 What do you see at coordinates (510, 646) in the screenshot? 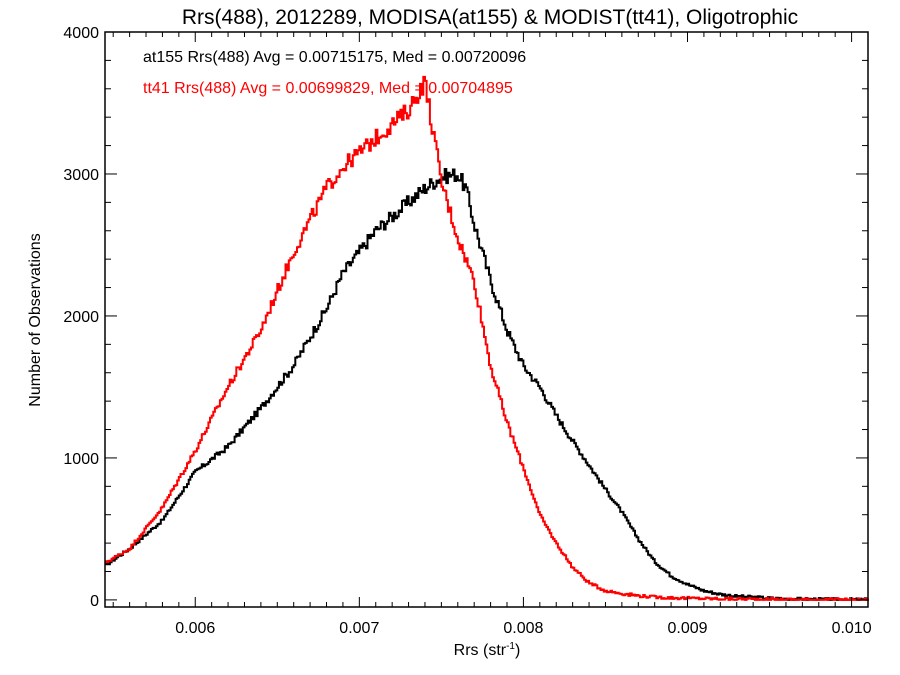
I see `x-axis-label-superscript: -1` at bounding box center [510, 646].